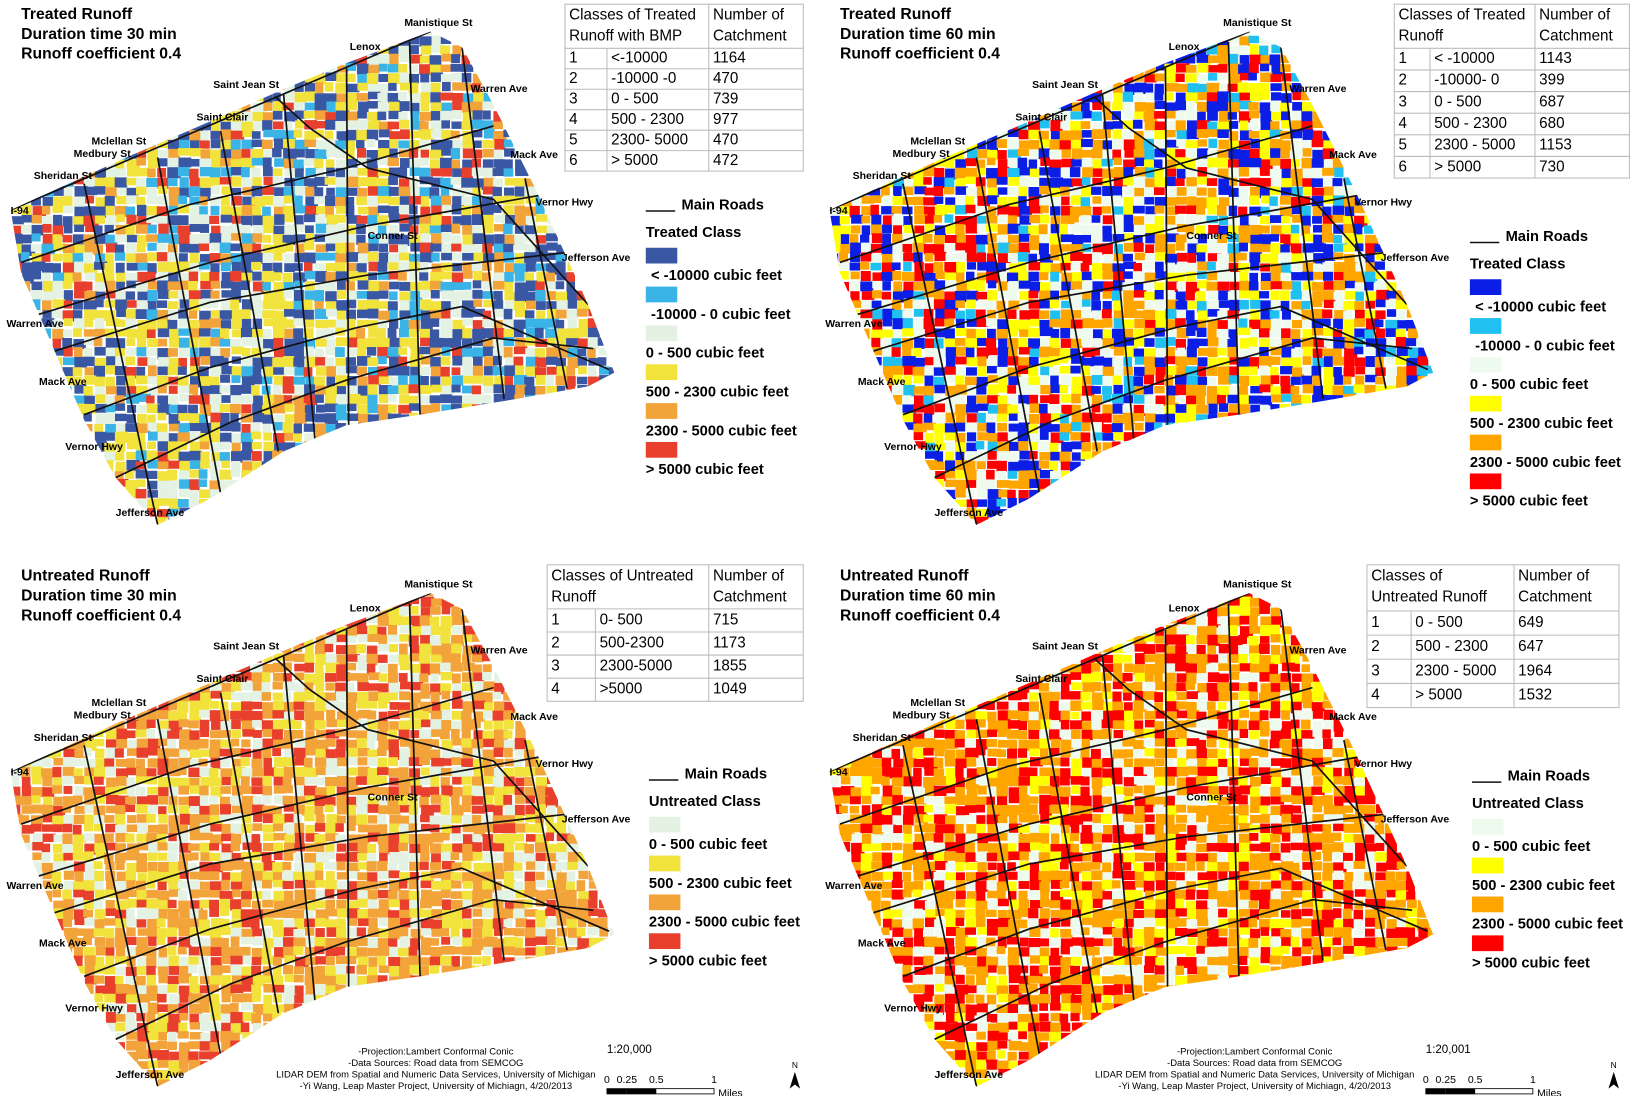 This screenshot has height=1096, width=1638. Describe the element at coordinates (1402, 58) in the screenshot. I see `table-cell: 1` at that location.